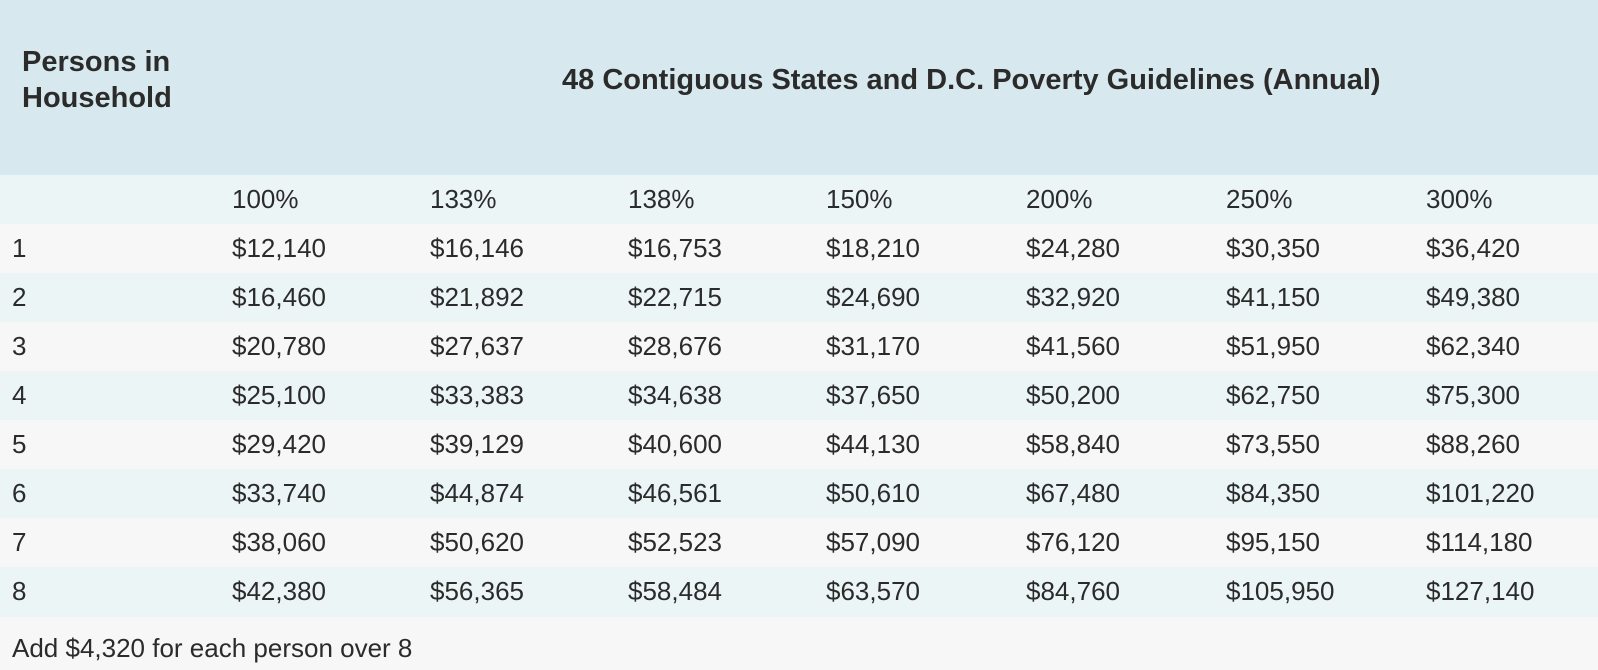 The height and width of the screenshot is (670, 1598). Describe the element at coordinates (1073, 395) in the screenshot. I see `value-cell: $50,200` at that location.